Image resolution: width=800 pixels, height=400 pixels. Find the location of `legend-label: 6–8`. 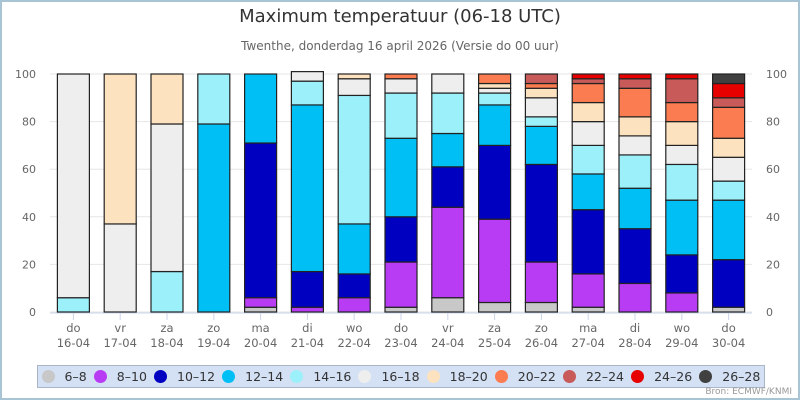

legend-label: 6–8 is located at coordinates (75, 376).